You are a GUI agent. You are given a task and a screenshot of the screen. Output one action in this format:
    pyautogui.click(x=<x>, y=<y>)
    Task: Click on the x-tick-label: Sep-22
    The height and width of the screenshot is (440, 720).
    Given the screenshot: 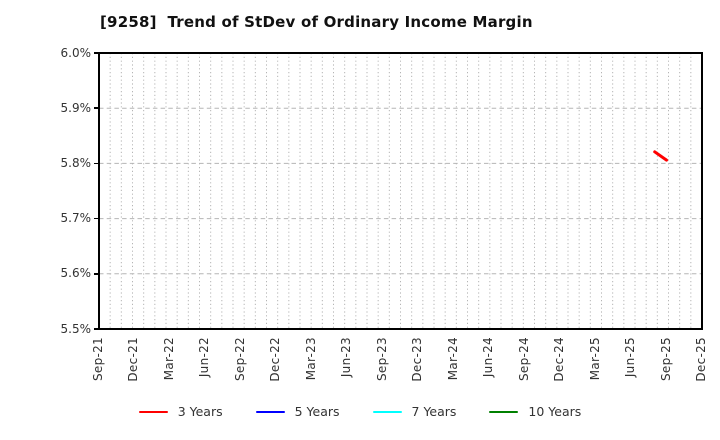 What is the action you would take?
    pyautogui.click(x=239, y=359)
    